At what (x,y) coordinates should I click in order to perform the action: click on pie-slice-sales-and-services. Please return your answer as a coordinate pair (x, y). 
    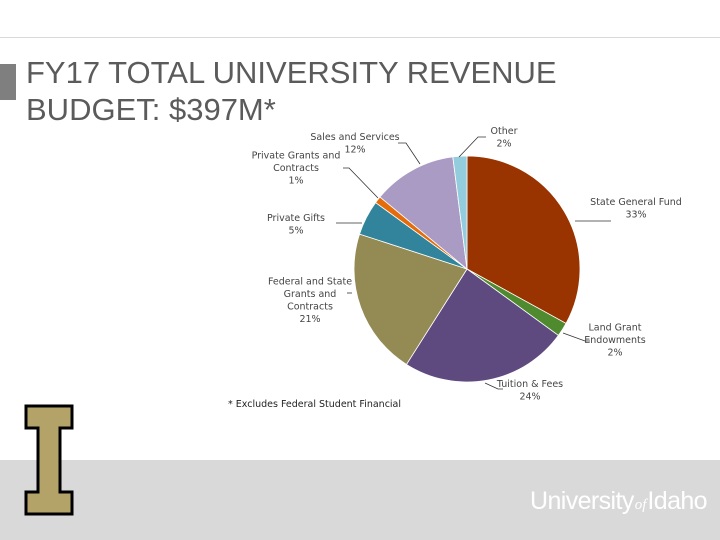
    Looking at the image, I should click on (423, 213).